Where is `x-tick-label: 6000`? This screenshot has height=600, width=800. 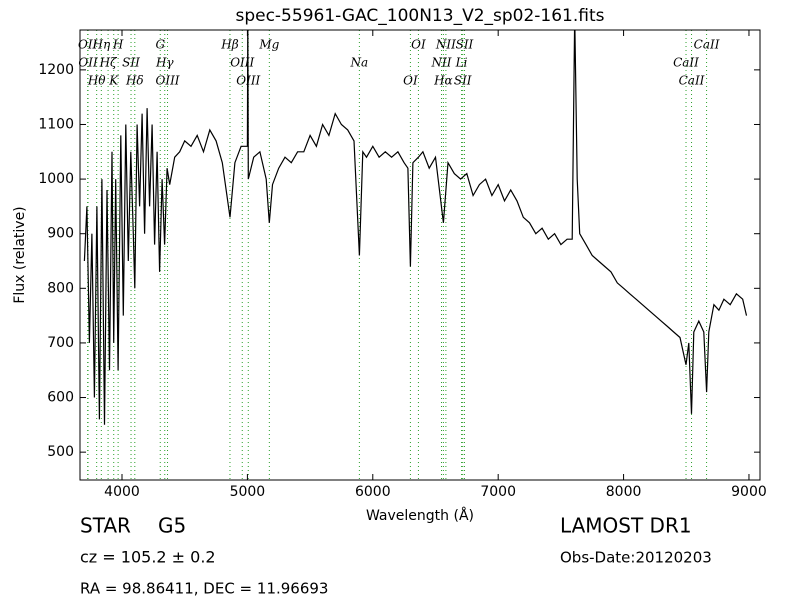
x-tick-label: 6000 is located at coordinates (373, 492).